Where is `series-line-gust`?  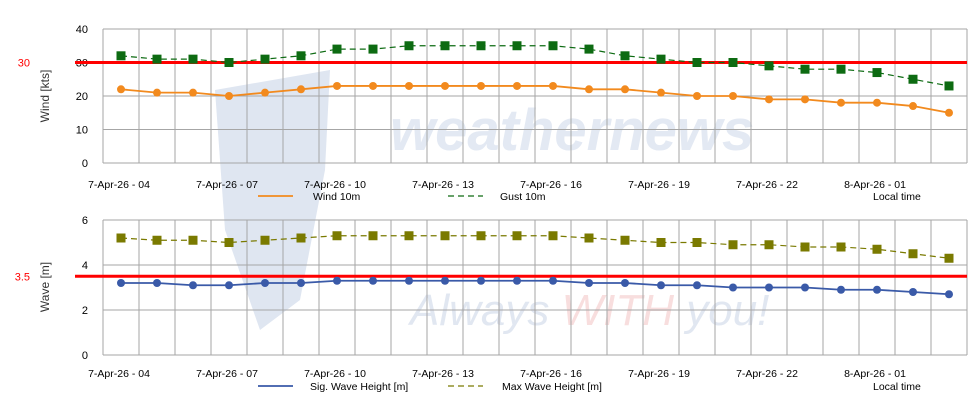 series-line-gust is located at coordinates (535, 66).